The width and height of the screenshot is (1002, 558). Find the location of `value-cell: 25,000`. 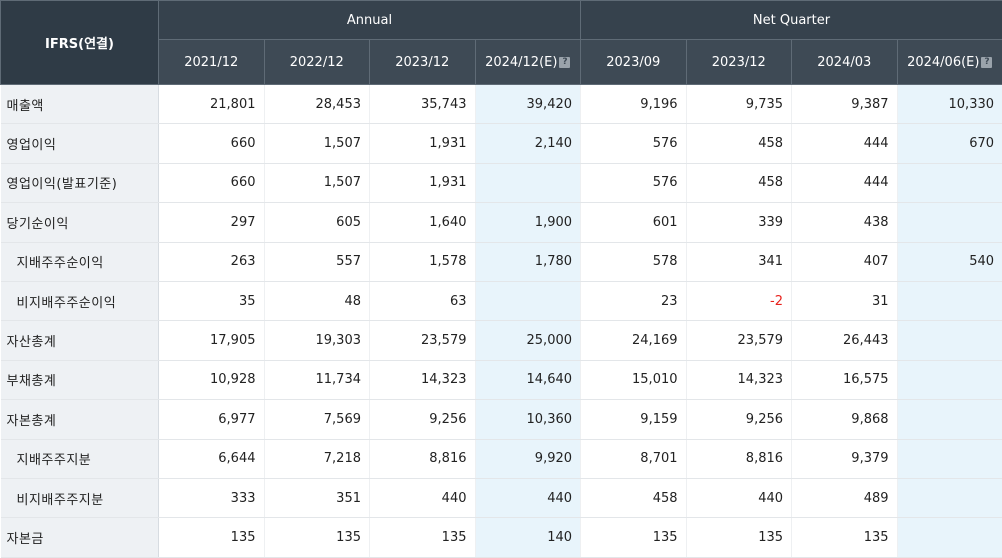

value-cell: 25,000 is located at coordinates (528, 340).